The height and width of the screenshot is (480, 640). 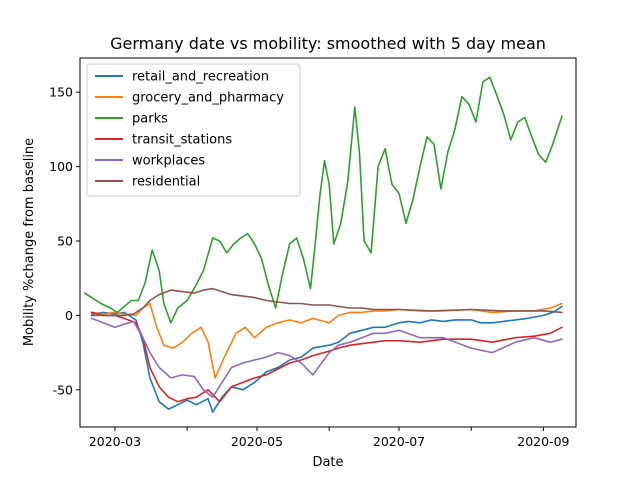 What do you see at coordinates (166, 182) in the screenshot?
I see `legend-label-residential: residential` at bounding box center [166, 182].